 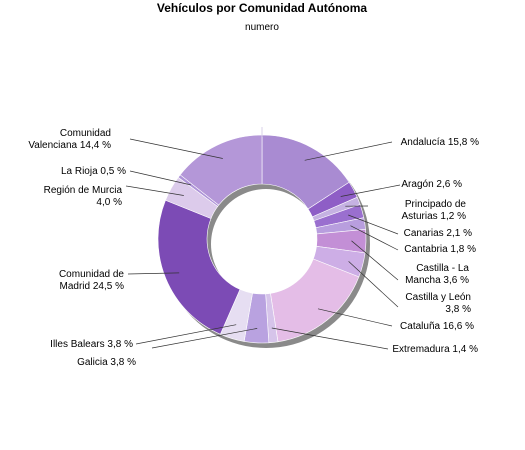 What do you see at coordinates (442, 268) in the screenshot?
I see `slice-label-line: Castilla - La` at bounding box center [442, 268].